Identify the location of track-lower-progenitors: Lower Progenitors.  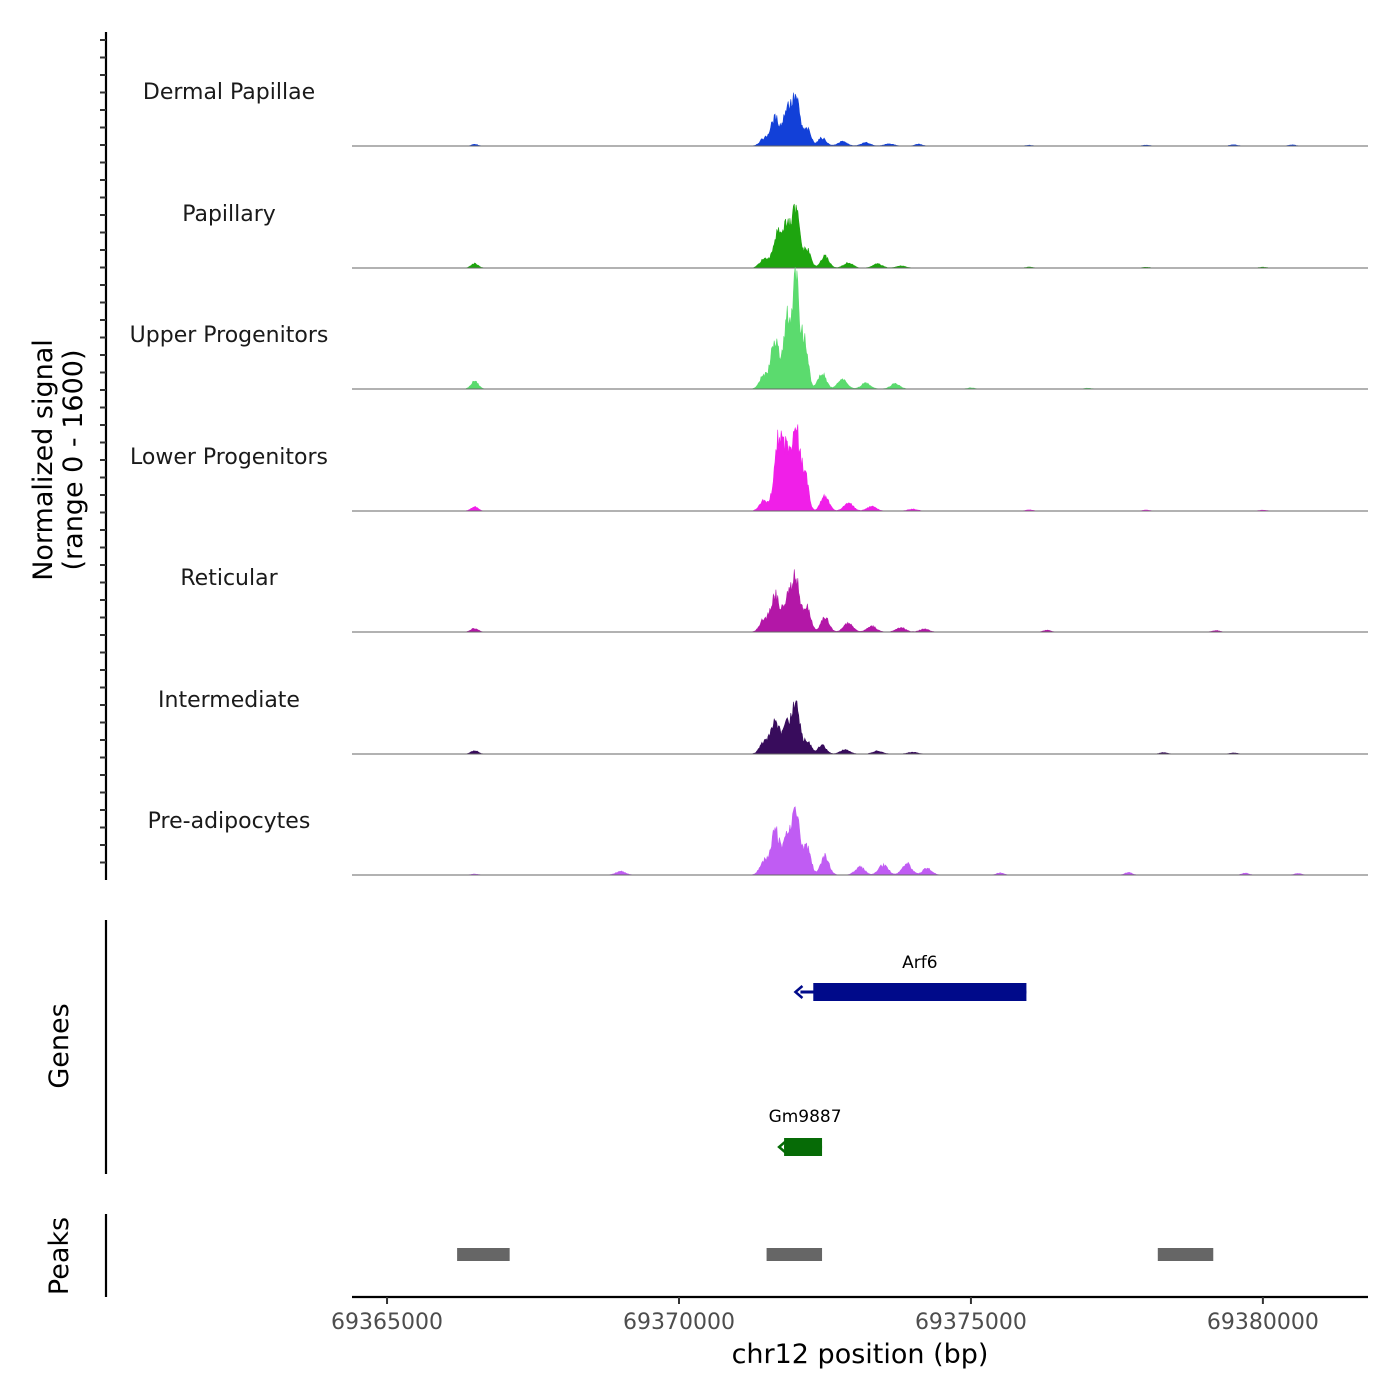
(749, 468).